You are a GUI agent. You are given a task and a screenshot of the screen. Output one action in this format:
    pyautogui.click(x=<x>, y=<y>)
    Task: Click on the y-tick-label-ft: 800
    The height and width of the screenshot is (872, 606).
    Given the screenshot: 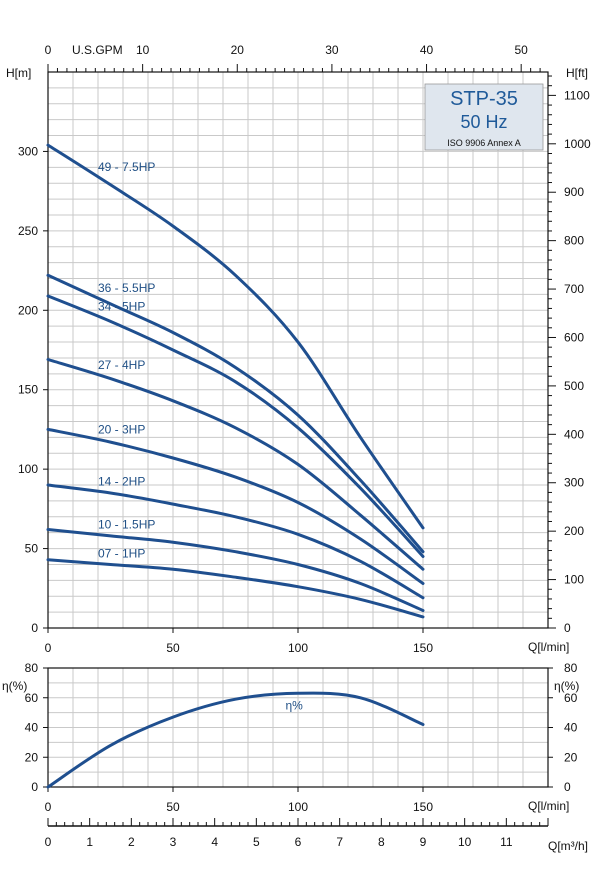 What is the action you would take?
    pyautogui.click(x=574, y=241)
    